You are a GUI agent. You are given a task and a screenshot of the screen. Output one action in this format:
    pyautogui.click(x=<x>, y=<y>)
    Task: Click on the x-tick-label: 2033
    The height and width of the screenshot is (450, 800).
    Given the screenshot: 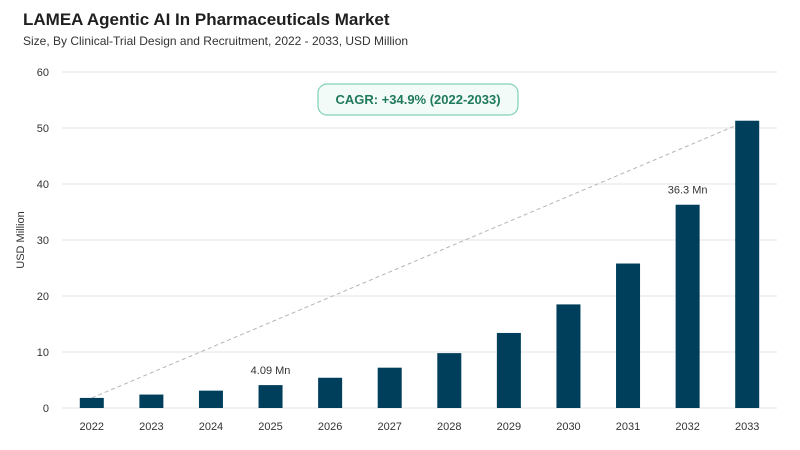 What is the action you would take?
    pyautogui.click(x=747, y=427)
    